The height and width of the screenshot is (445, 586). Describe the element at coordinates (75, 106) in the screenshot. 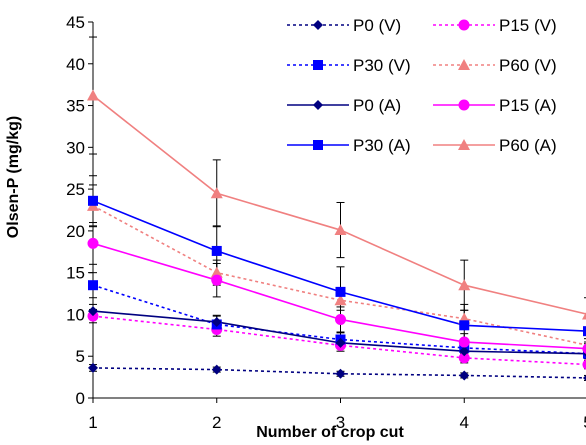

I see `y-tick-label: 35` at that location.